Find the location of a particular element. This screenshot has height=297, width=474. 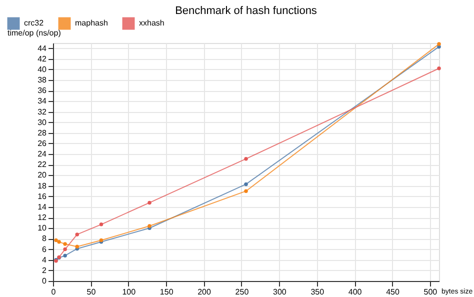

y-tick-label: 2 is located at coordinates (45, 270).